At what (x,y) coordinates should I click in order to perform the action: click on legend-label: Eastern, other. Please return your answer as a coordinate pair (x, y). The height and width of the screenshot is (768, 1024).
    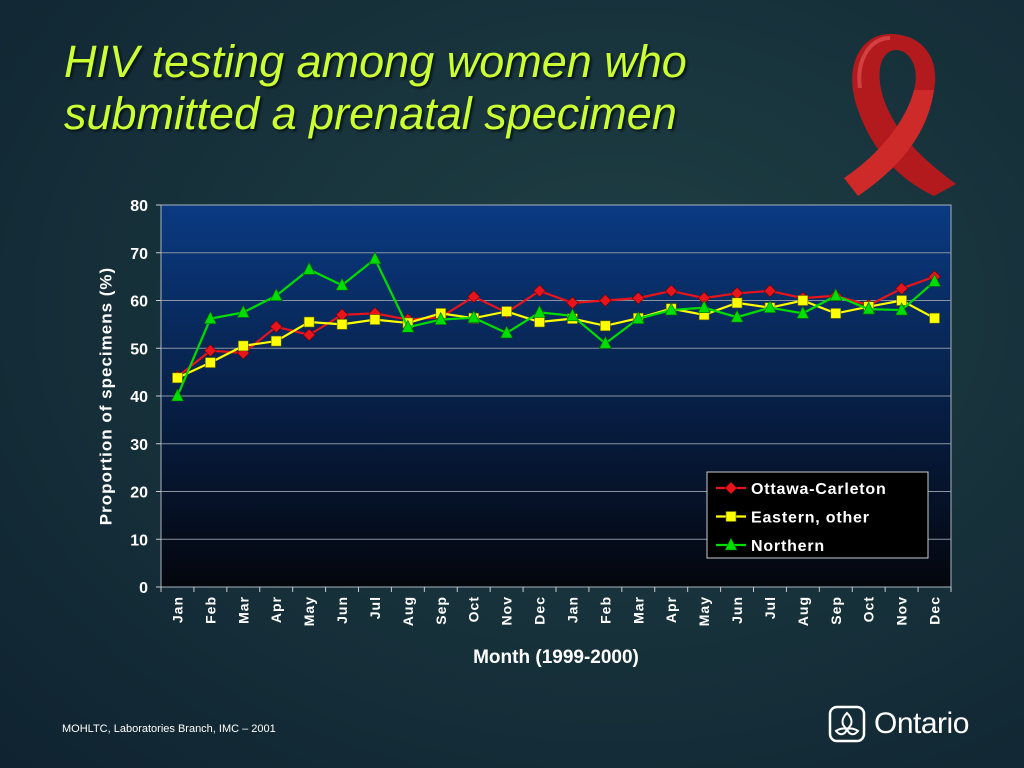
    Looking at the image, I should click on (810, 518).